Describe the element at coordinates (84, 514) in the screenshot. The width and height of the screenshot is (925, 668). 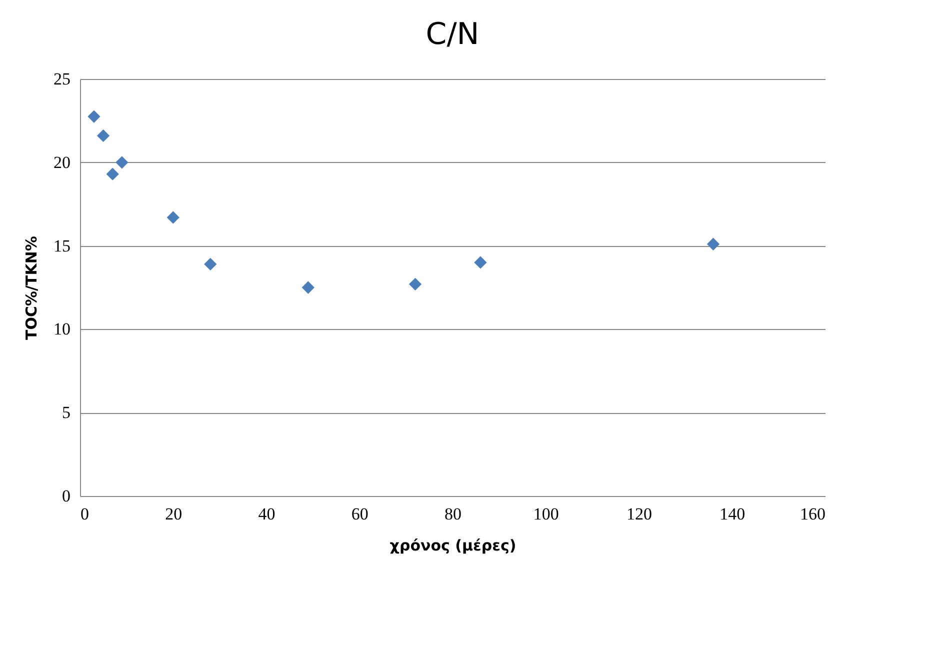
I see `x-tick-label: 0` at that location.